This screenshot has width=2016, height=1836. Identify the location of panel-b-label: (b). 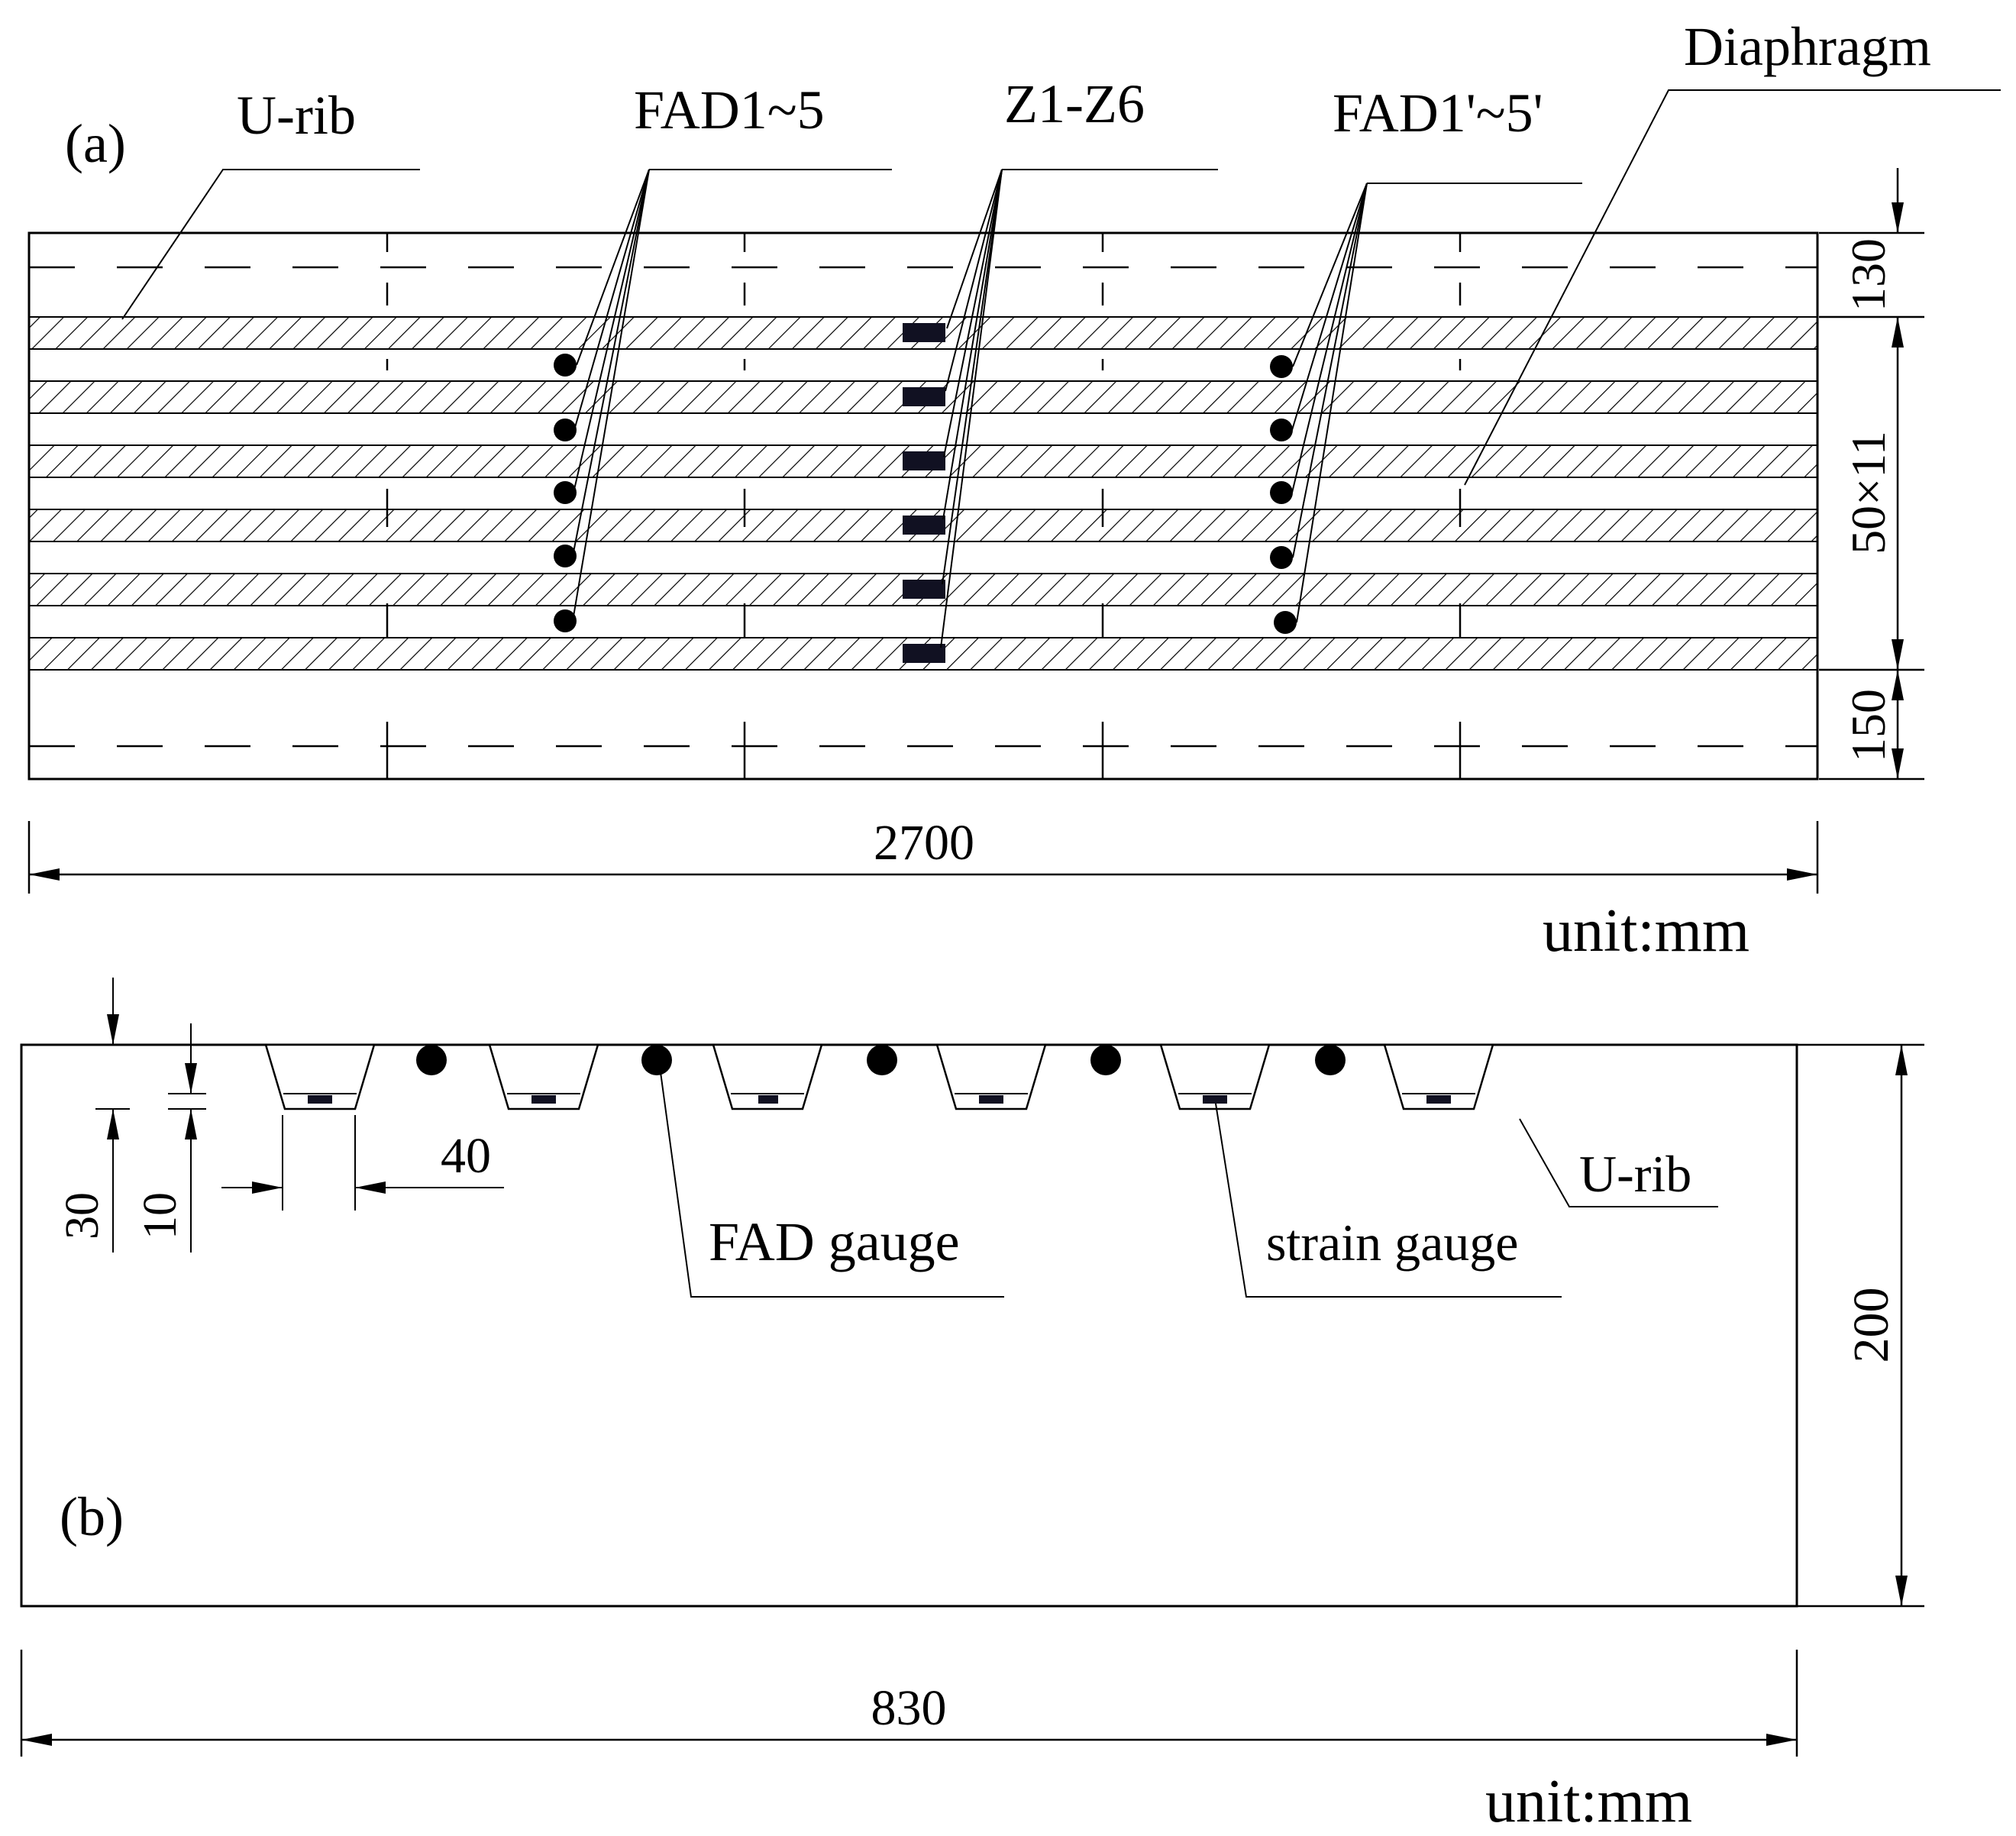
(92, 1516).